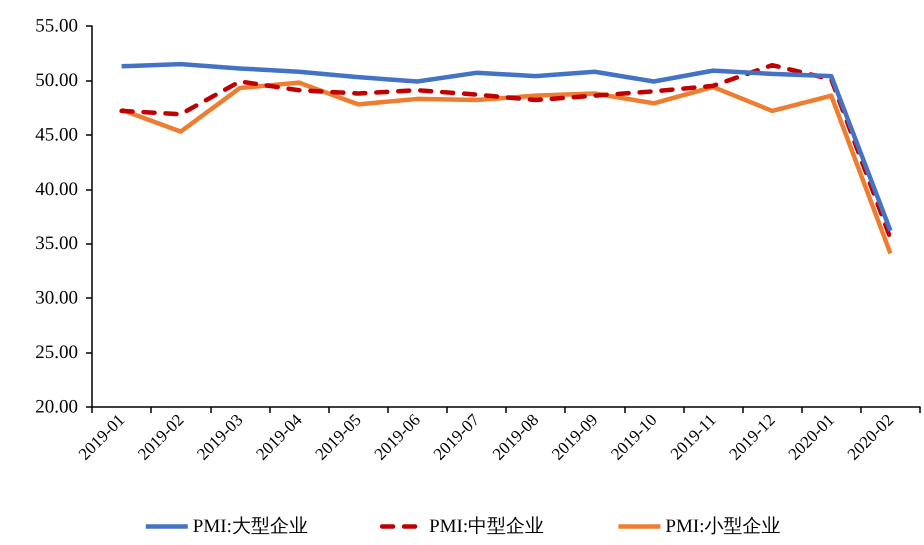 Image resolution: width=924 pixels, height=545 pixels. What do you see at coordinates (56, 26) in the screenshot?
I see `y-tick-label: 55.00` at bounding box center [56, 26].